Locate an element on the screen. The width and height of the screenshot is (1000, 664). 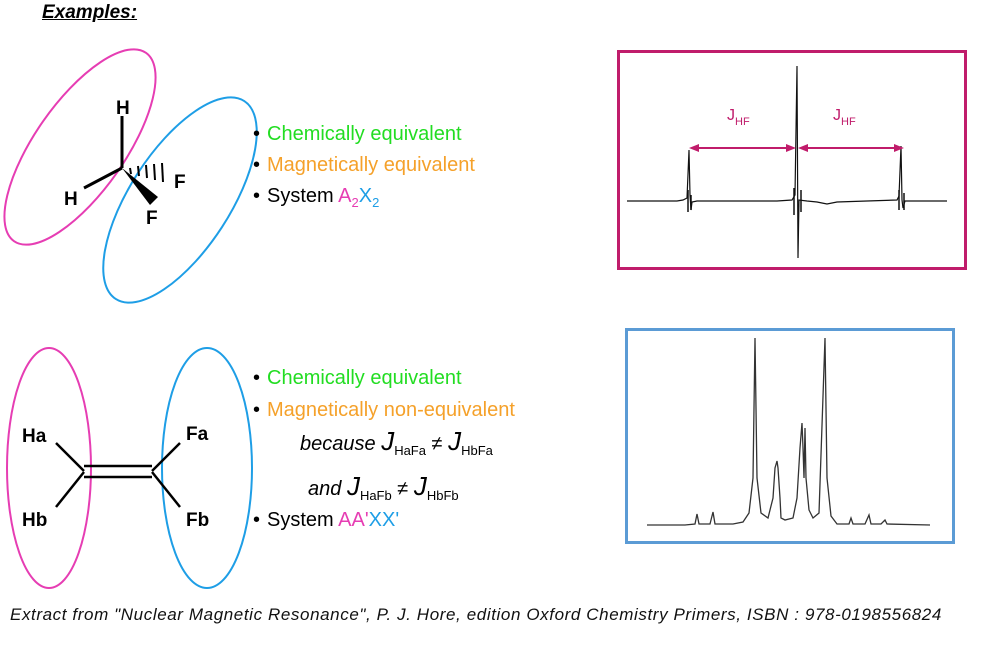
spectrum-a2x2-baseline is located at coordinates (787, 162).